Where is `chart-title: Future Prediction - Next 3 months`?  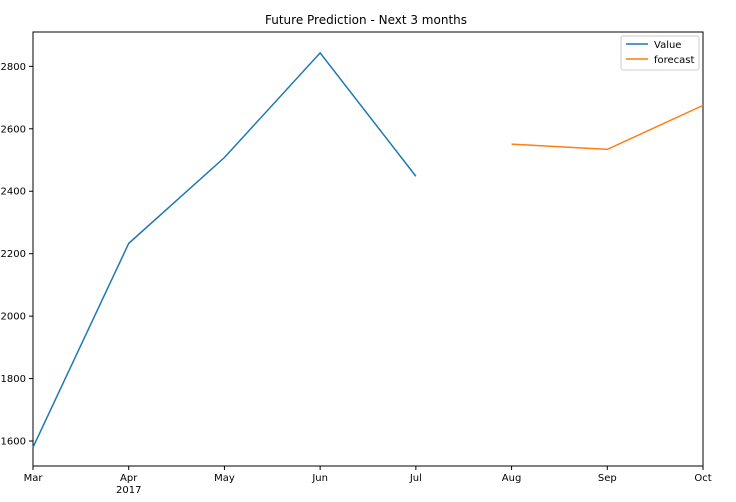 chart-title: Future Prediction - Next 3 months is located at coordinates (366, 20).